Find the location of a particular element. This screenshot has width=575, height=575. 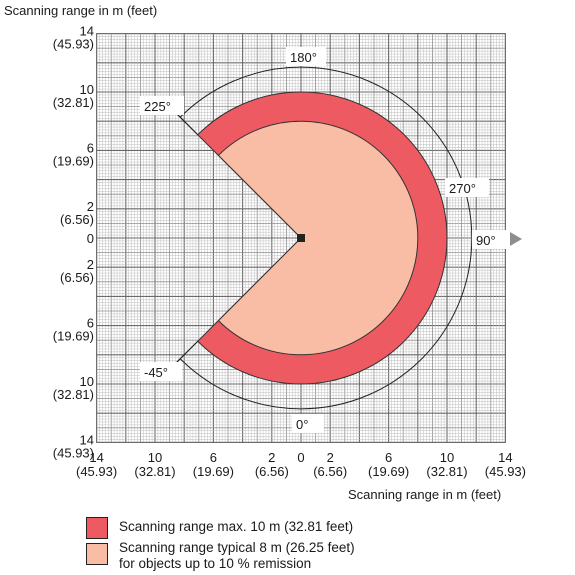

angle-label-0: 0° is located at coordinates (302, 424).